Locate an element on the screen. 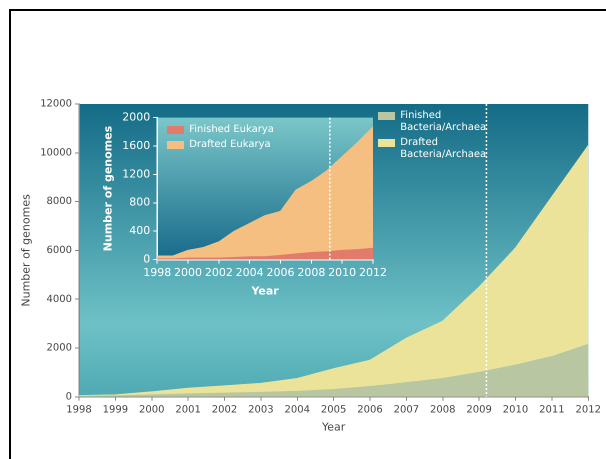  x-tick-label: 2009 is located at coordinates (479, 410).